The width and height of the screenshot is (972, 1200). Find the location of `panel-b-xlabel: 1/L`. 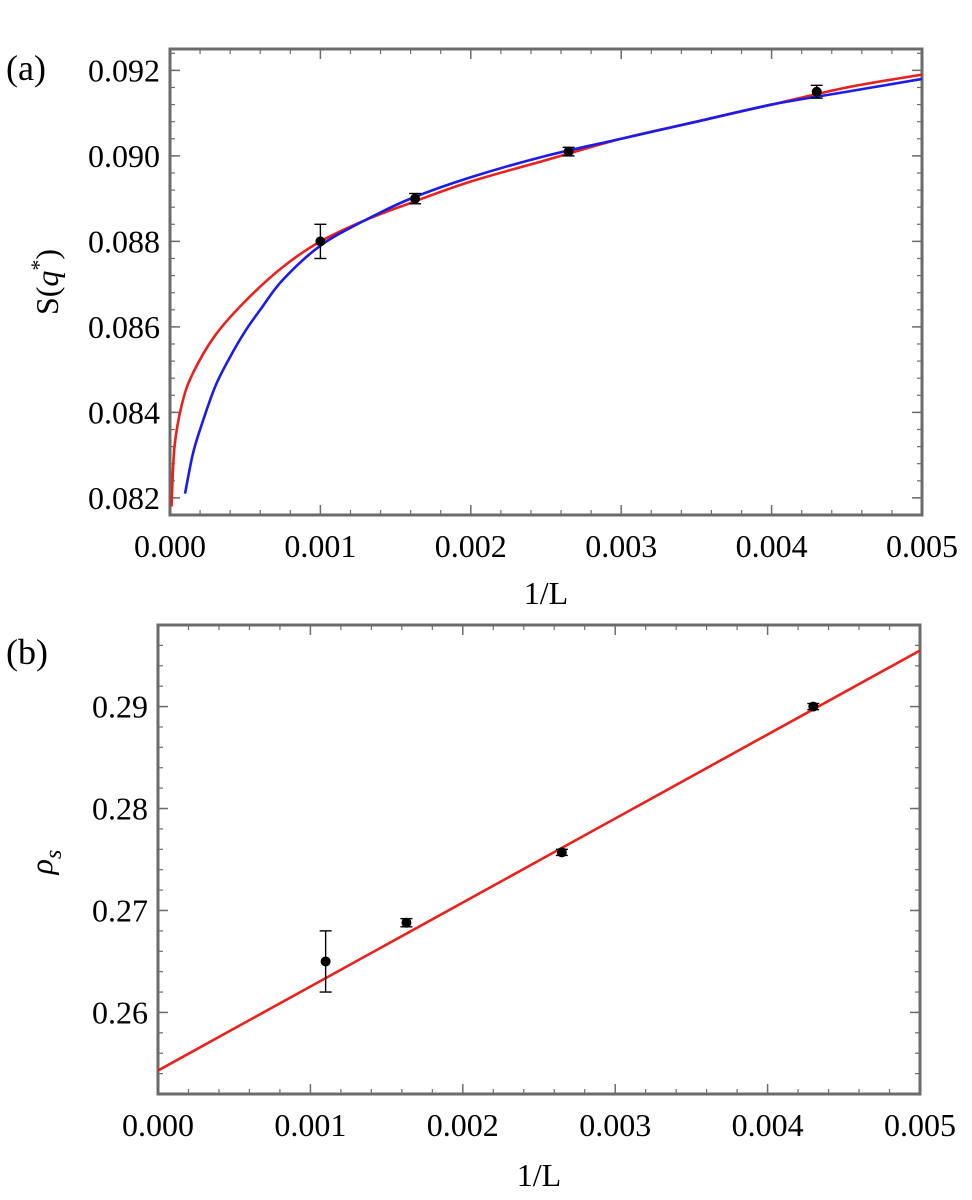

panel-b-xlabel: 1/L is located at coordinates (539, 1175).